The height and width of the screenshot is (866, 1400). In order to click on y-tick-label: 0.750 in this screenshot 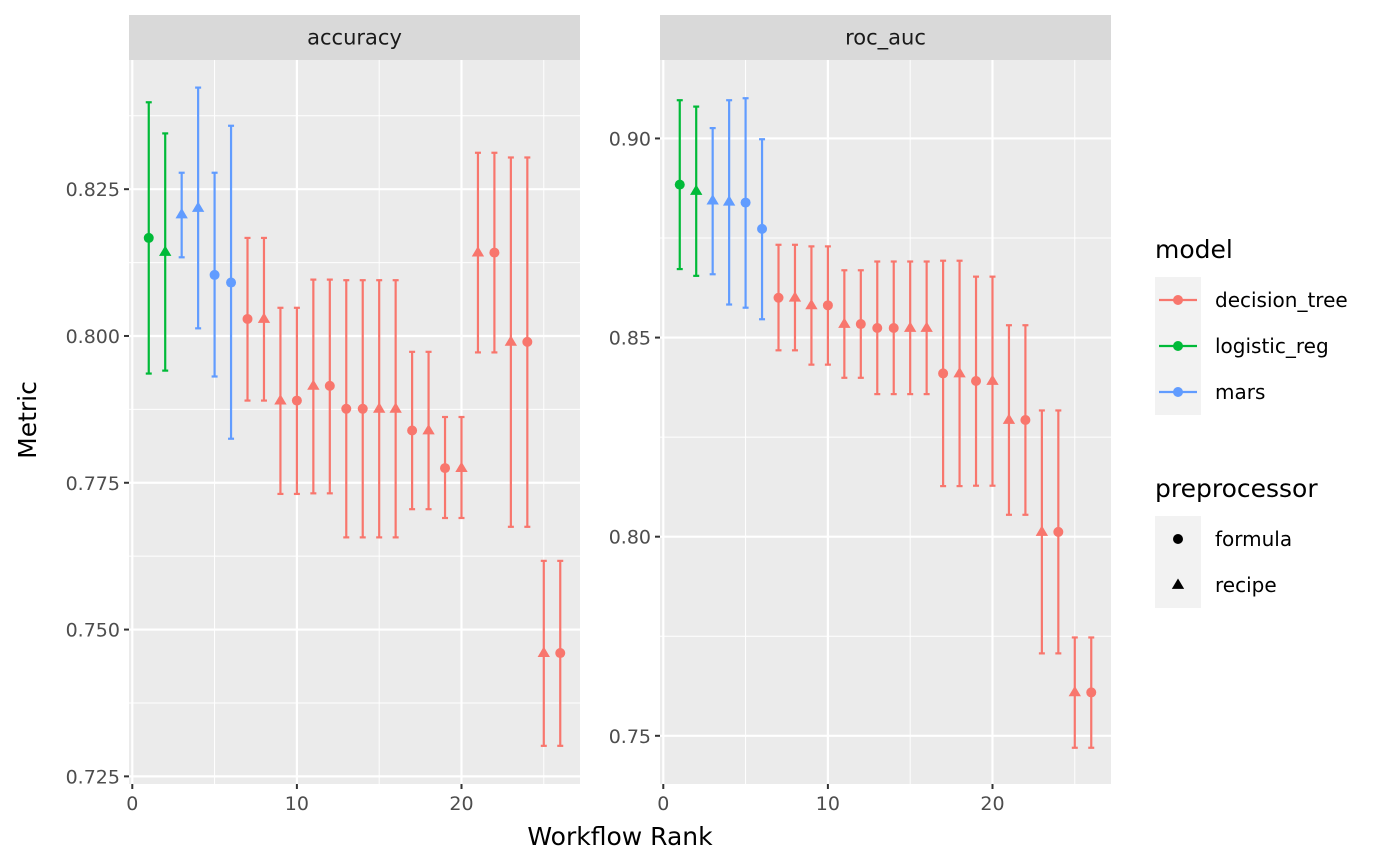, I will do `click(93, 631)`.